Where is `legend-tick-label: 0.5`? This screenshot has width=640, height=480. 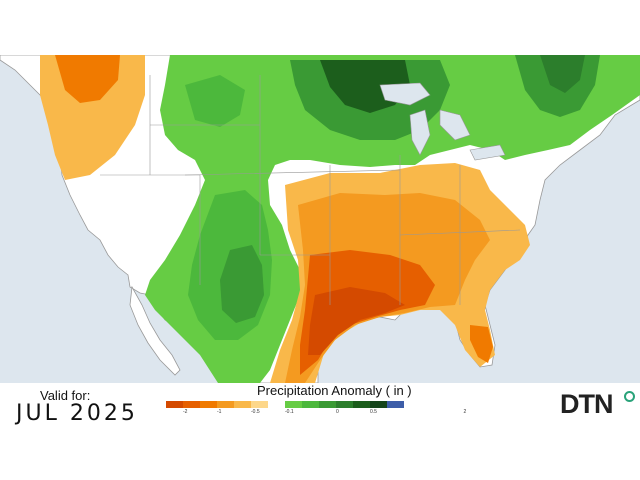 legend-tick-label: 0.5 is located at coordinates (373, 412).